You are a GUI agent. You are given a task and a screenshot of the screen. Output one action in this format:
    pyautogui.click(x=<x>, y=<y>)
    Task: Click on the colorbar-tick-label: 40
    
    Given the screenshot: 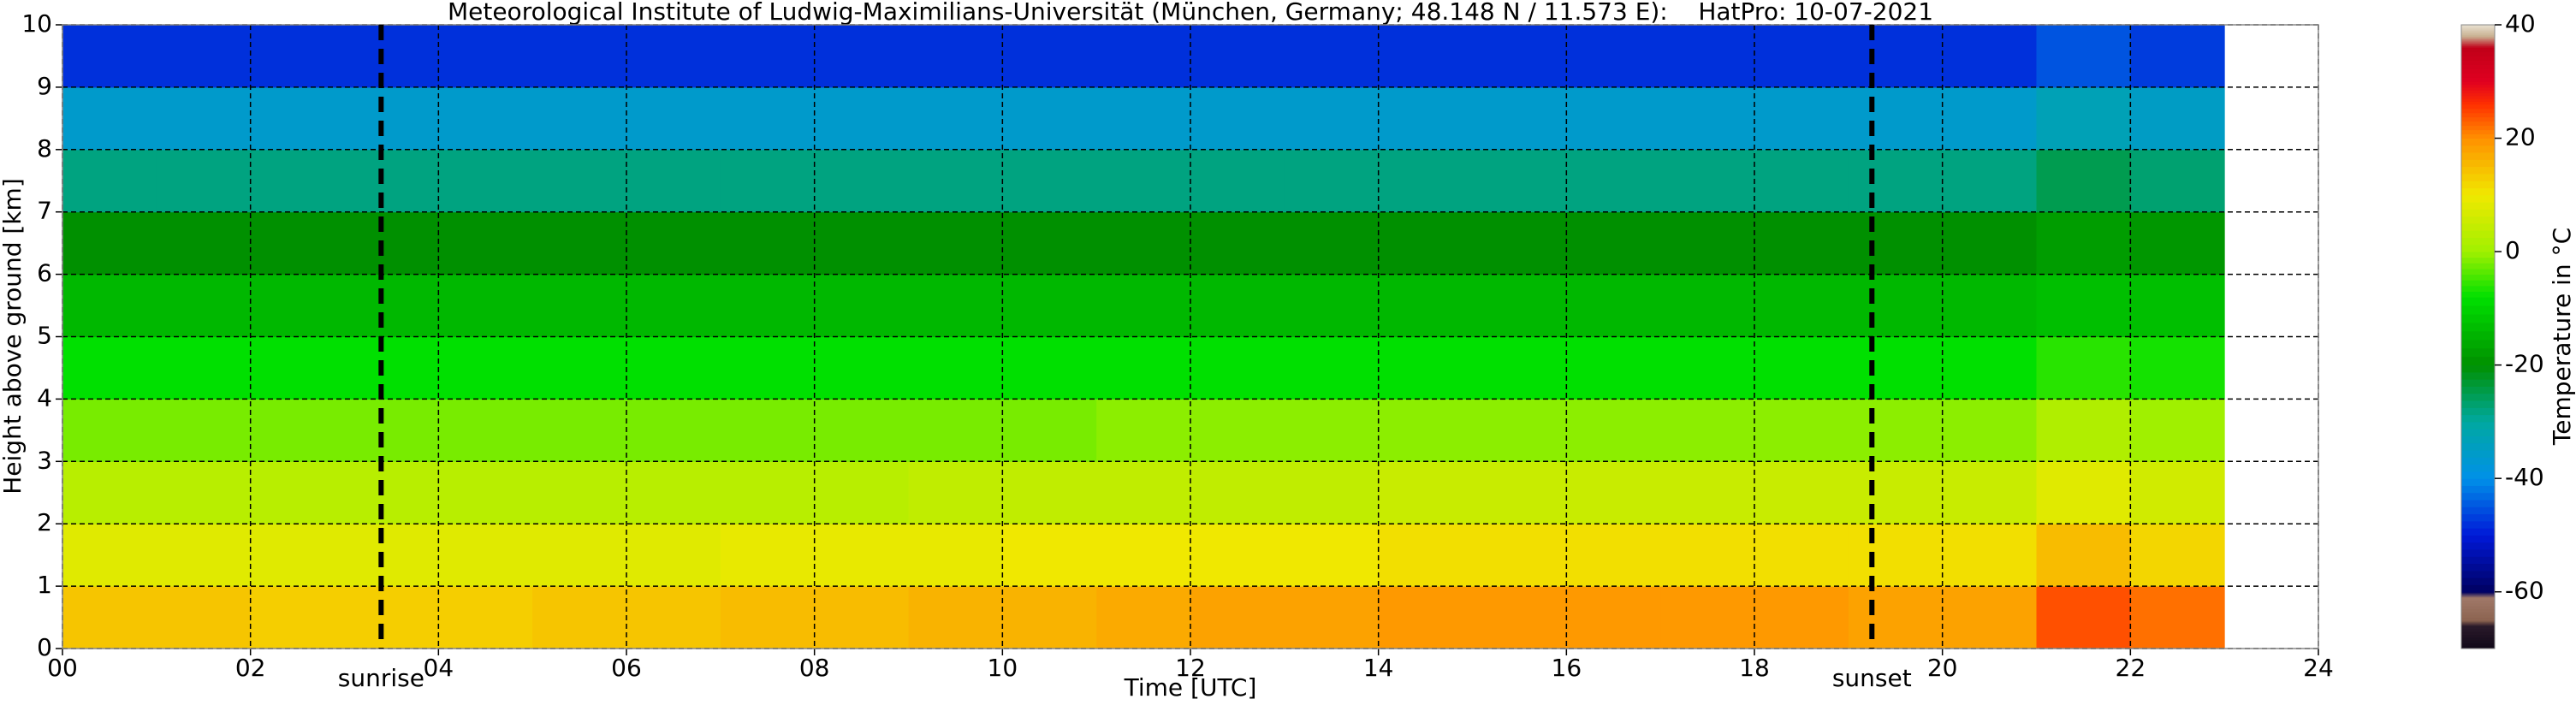 What is the action you would take?
    pyautogui.click(x=2520, y=23)
    